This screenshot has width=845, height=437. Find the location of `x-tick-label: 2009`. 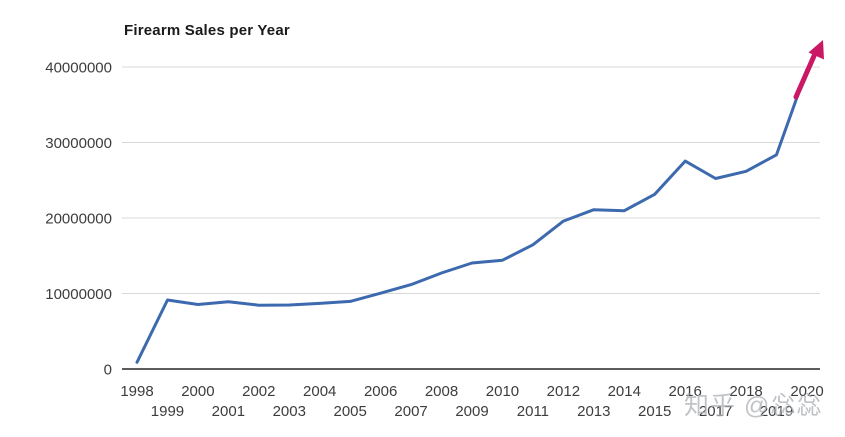

x-tick-label: 2009 is located at coordinates (471, 411).